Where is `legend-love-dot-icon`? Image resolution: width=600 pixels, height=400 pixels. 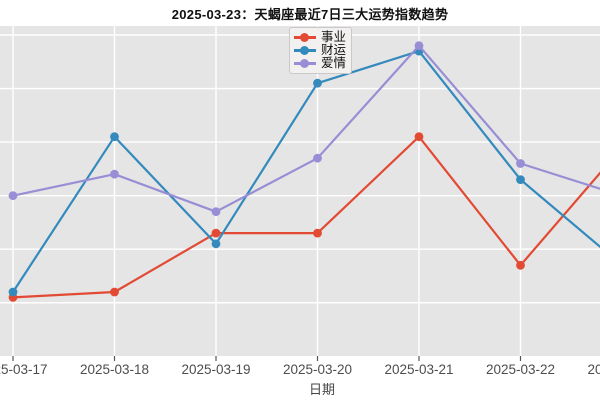 legend-love-dot-icon is located at coordinates (304, 64).